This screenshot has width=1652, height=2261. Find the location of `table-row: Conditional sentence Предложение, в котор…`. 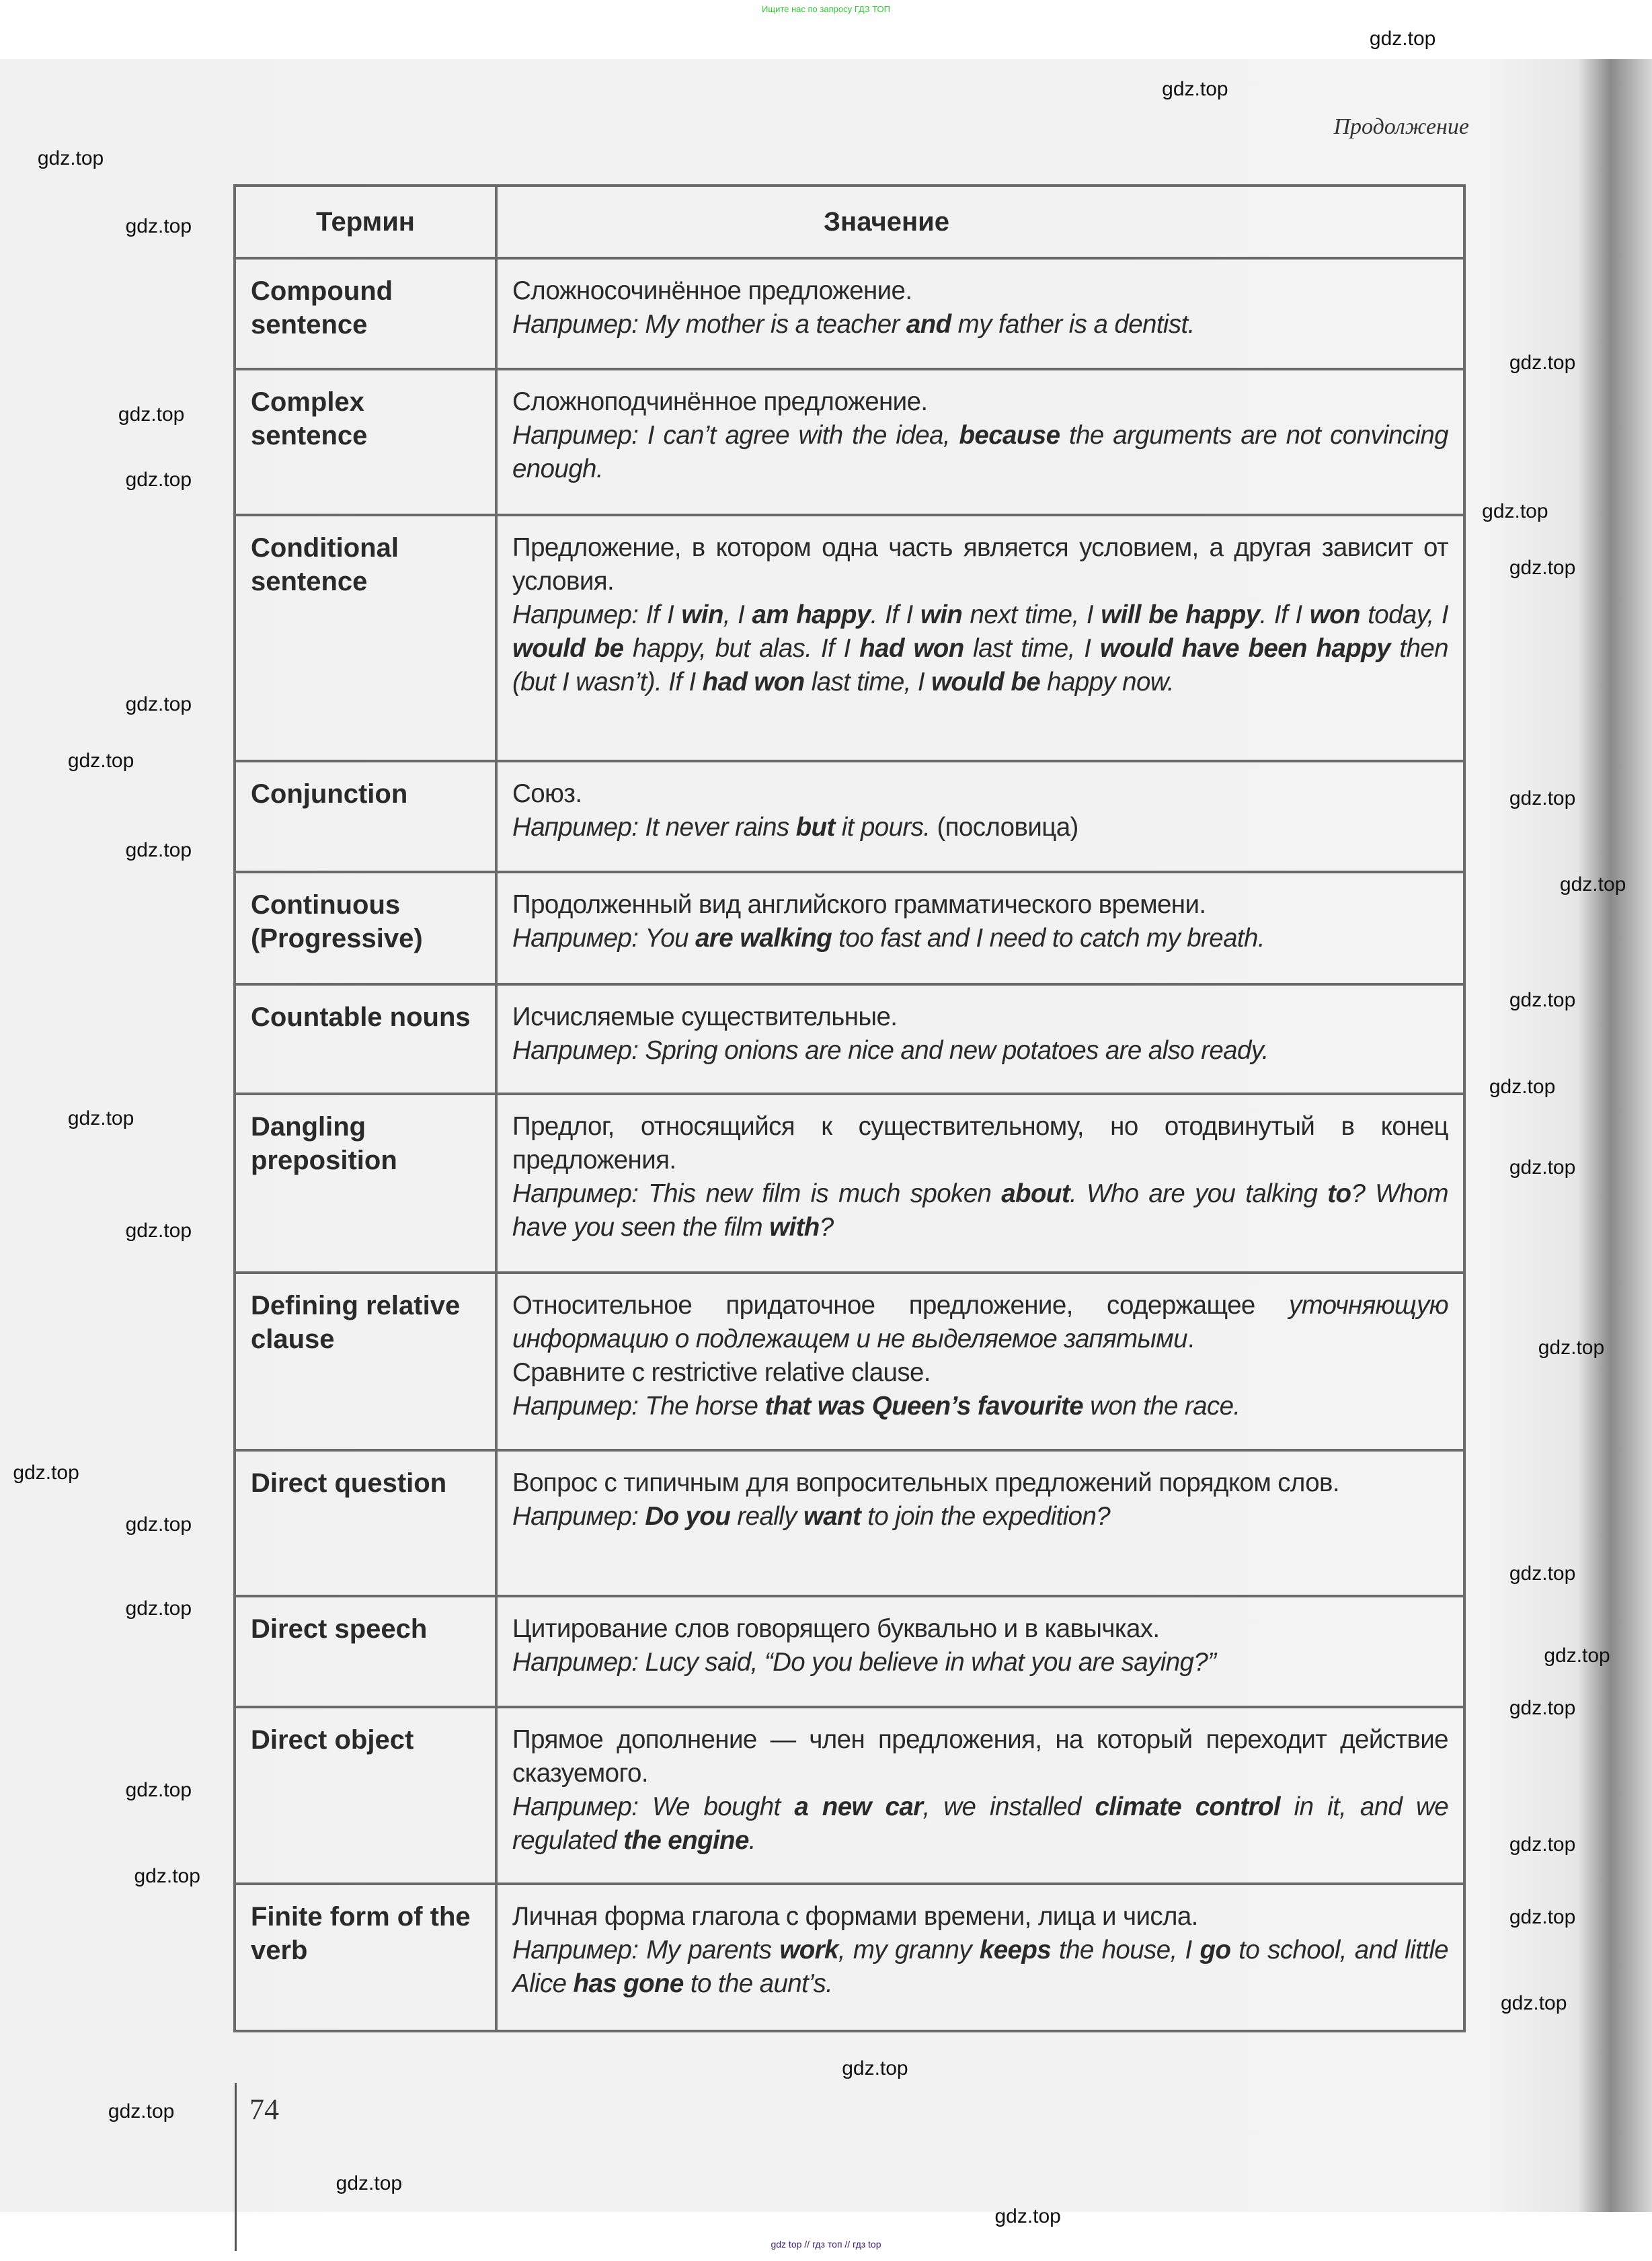

table-row: Conditional sentence Предложение, в котор… is located at coordinates (849, 638).